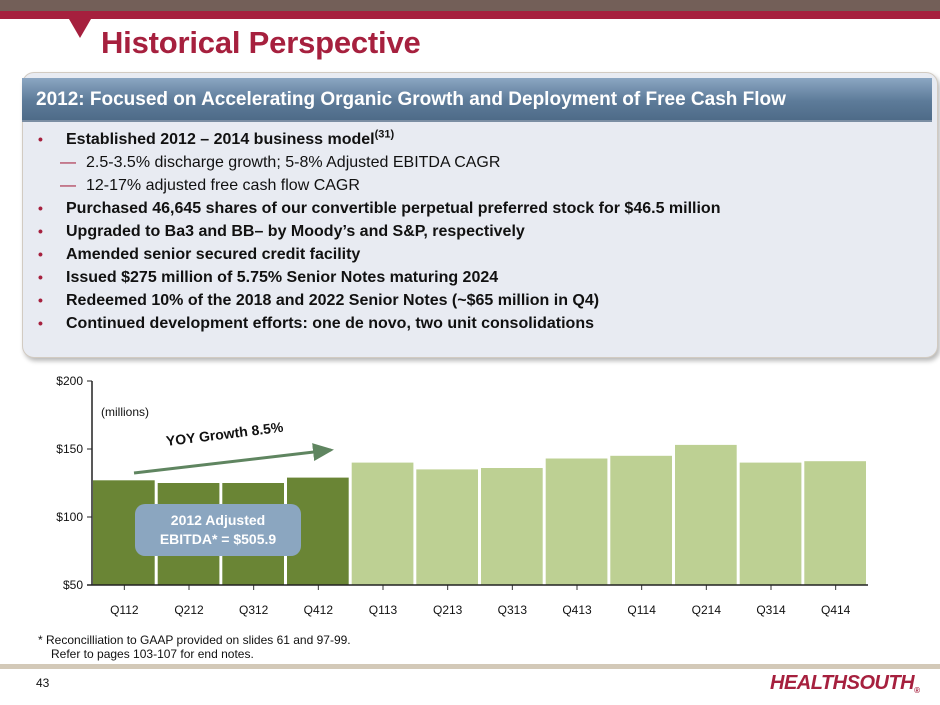 This screenshot has height=705, width=940. Describe the element at coordinates (770, 523) in the screenshot. I see `bar-q314` at that location.